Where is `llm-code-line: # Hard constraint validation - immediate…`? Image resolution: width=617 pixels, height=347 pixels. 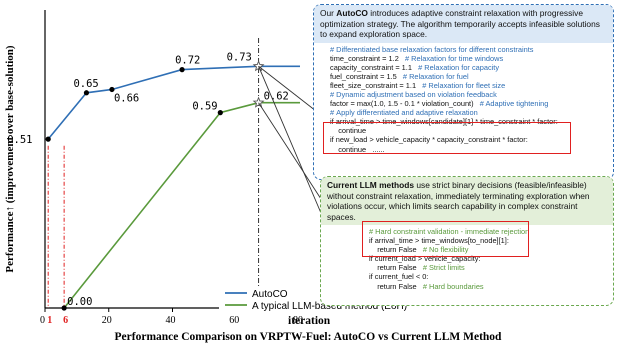
llm-code-line: # Hard constraint validation - immediate… is located at coordinates (449, 231).